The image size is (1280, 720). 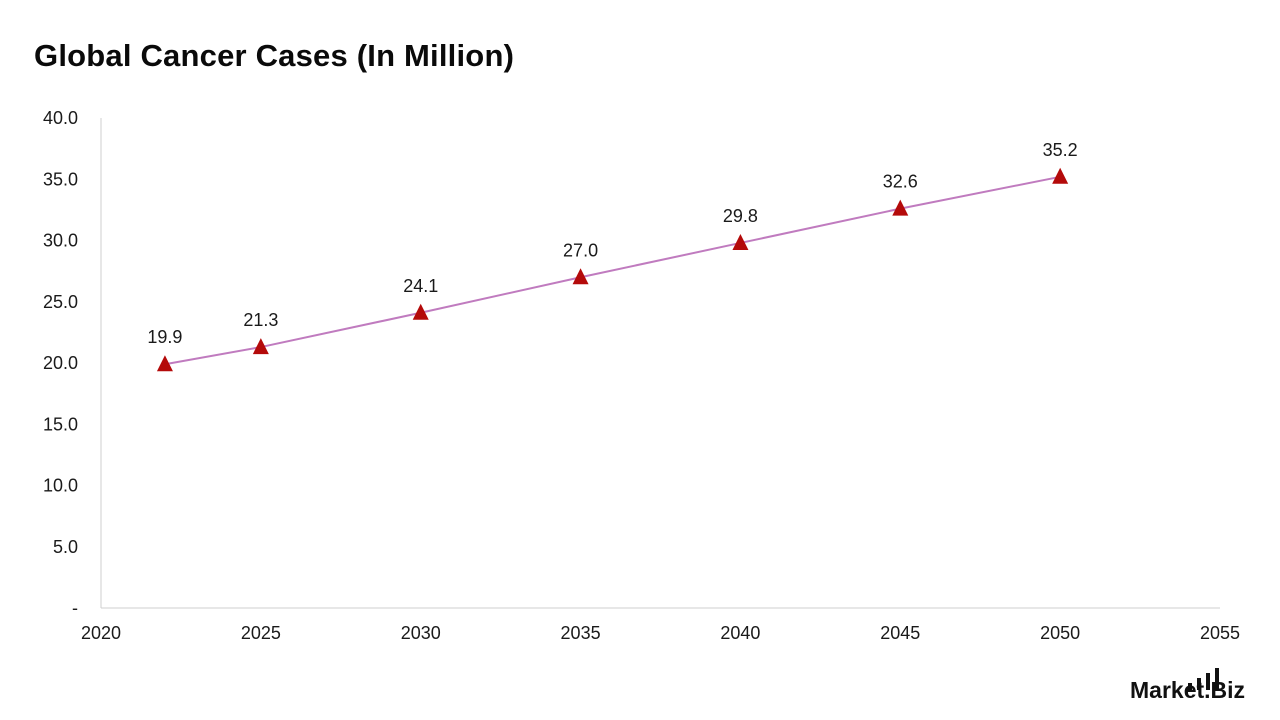 What do you see at coordinates (1060, 633) in the screenshot?
I see `x-tick-label: 2050` at bounding box center [1060, 633].